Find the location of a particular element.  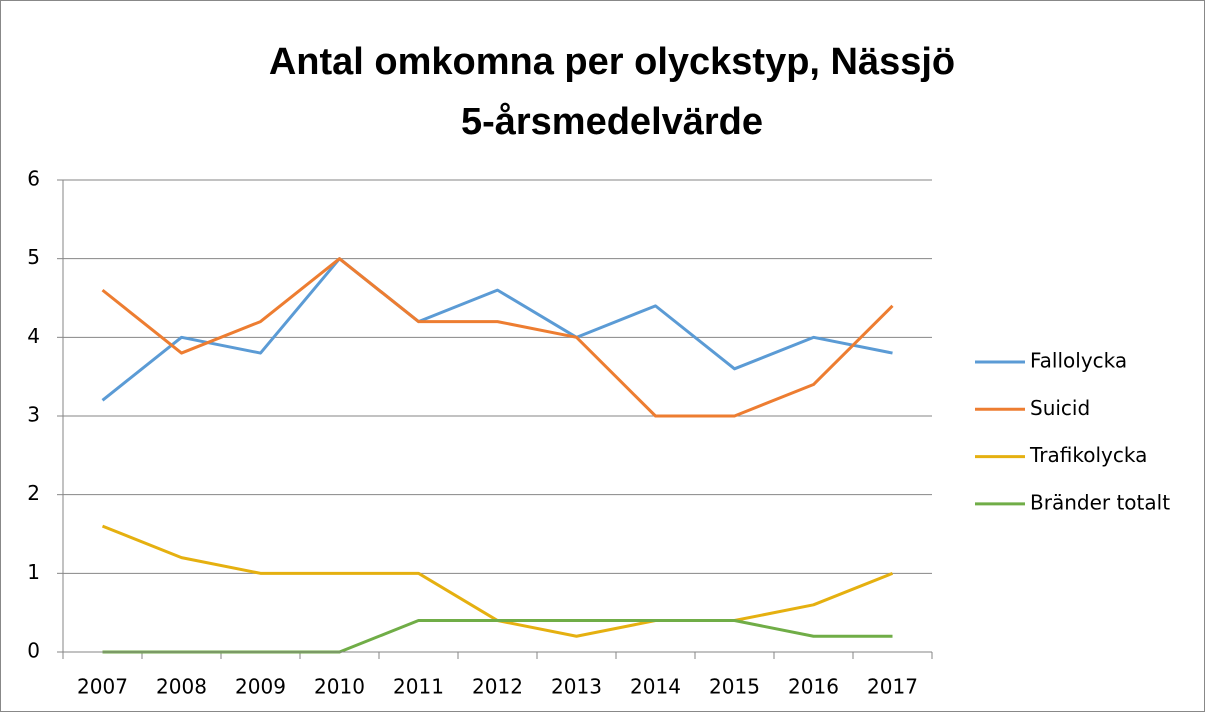

x-tick-label: 2012 is located at coordinates (497, 687).